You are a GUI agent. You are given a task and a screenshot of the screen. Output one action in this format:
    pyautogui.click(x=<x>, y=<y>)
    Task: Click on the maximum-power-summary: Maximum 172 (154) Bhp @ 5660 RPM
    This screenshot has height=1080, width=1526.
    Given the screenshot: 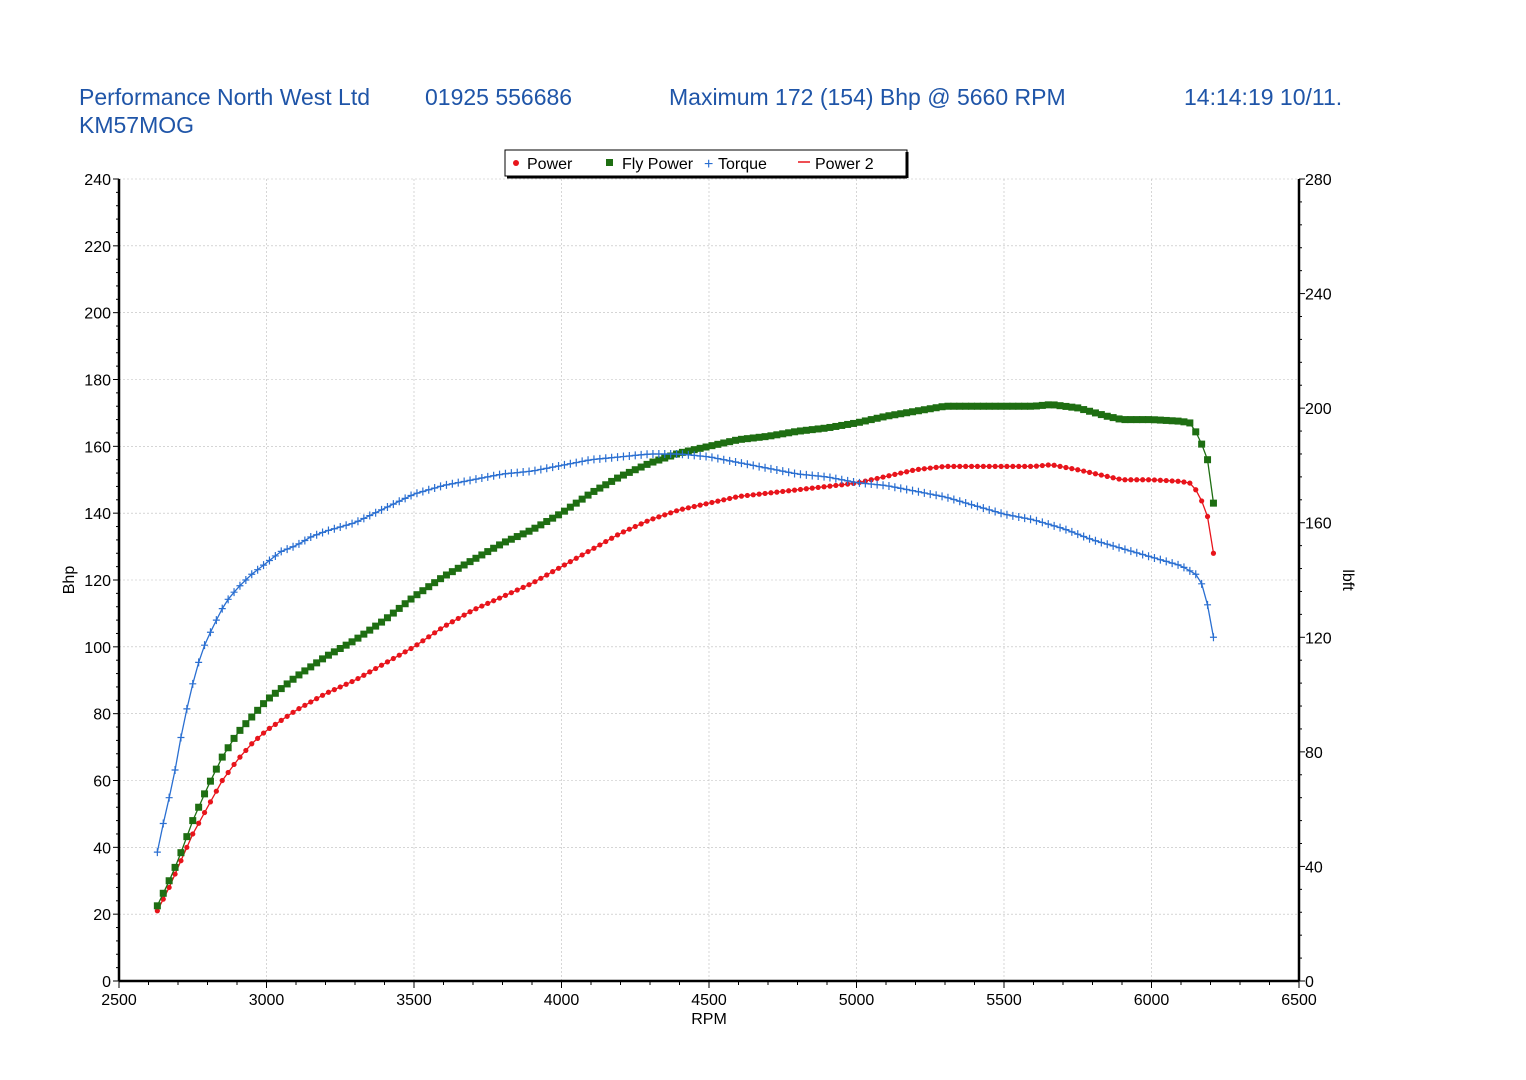 What is the action you would take?
    pyautogui.click(x=867, y=97)
    